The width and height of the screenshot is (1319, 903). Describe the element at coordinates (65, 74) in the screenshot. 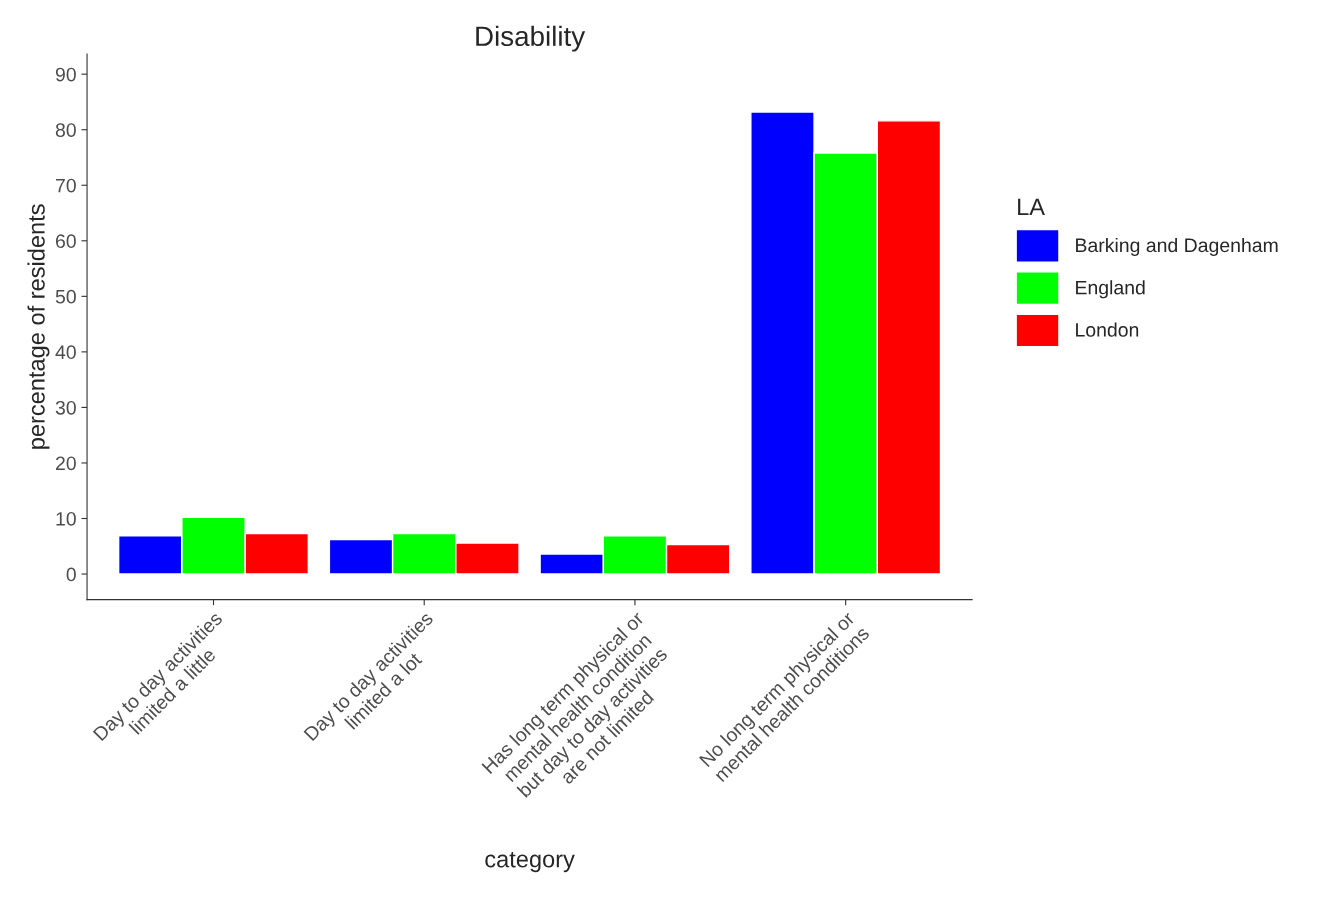

I see `y-tick-label: 90` at that location.